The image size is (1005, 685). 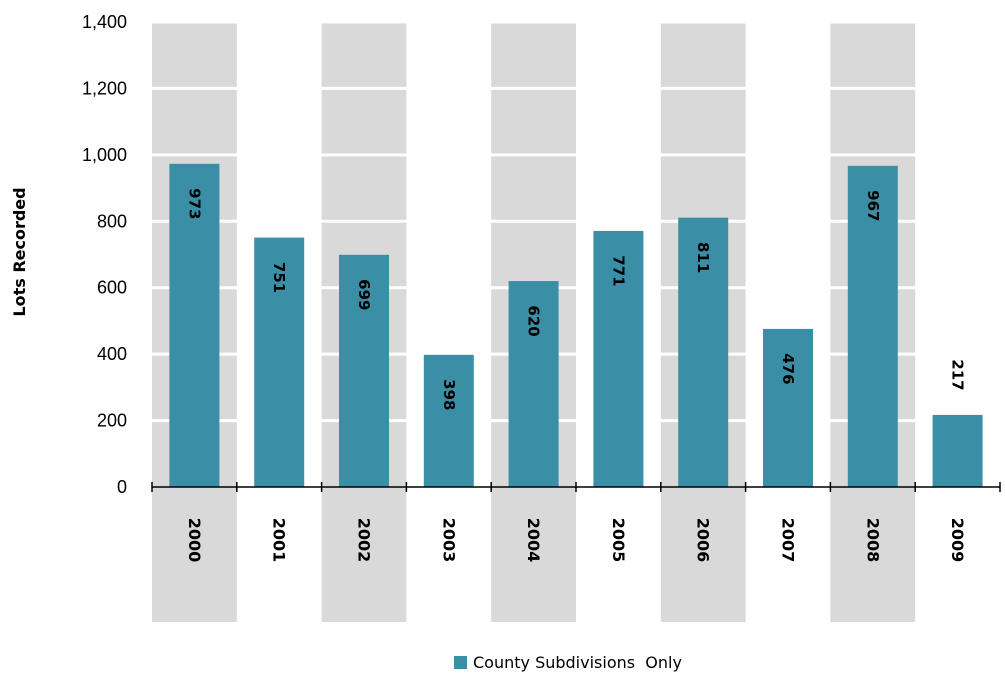 I want to click on legend-label: County Subdivisions Only, so click(x=577, y=662).